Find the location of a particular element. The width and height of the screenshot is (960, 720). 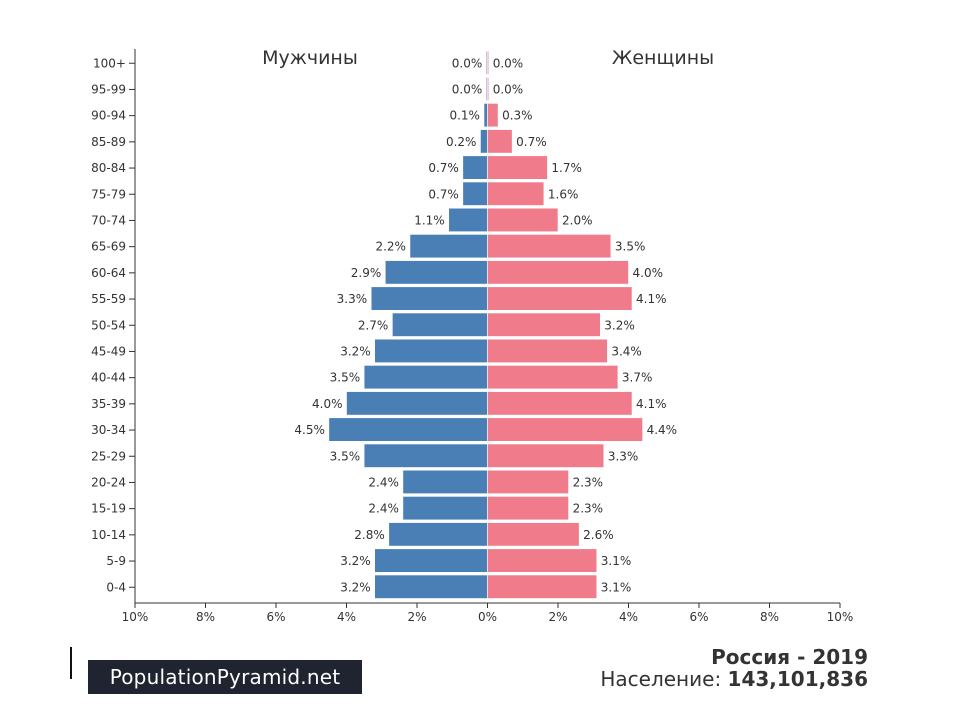

age-group-label: 0-4 is located at coordinates (116, 587).